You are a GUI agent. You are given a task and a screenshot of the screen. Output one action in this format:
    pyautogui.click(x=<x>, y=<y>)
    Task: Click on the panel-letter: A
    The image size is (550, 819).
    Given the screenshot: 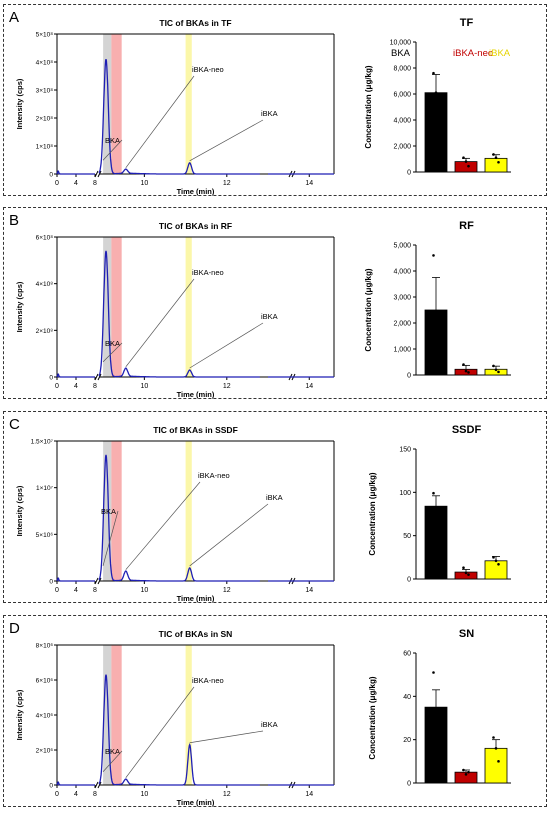 What is the action you would take?
    pyautogui.click(x=14, y=17)
    